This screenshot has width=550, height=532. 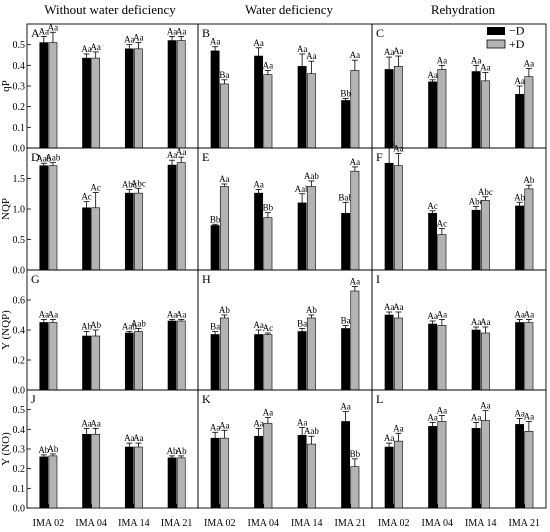 What do you see at coordinates (463, 9) in the screenshot?
I see `column-title-2: Rehydration` at bounding box center [463, 9].